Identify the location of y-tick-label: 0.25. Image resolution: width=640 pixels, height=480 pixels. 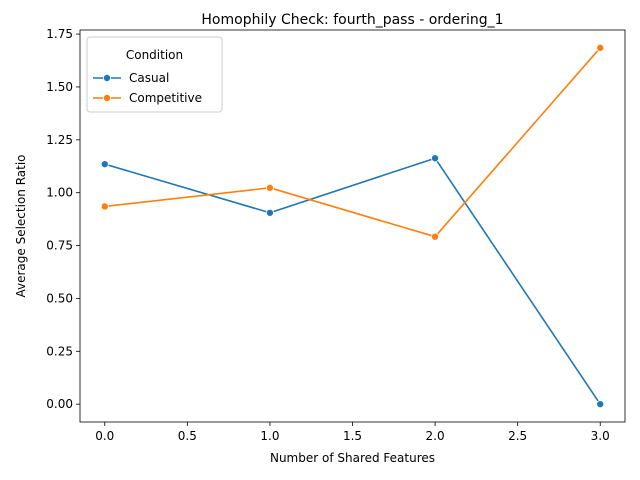
(59, 351).